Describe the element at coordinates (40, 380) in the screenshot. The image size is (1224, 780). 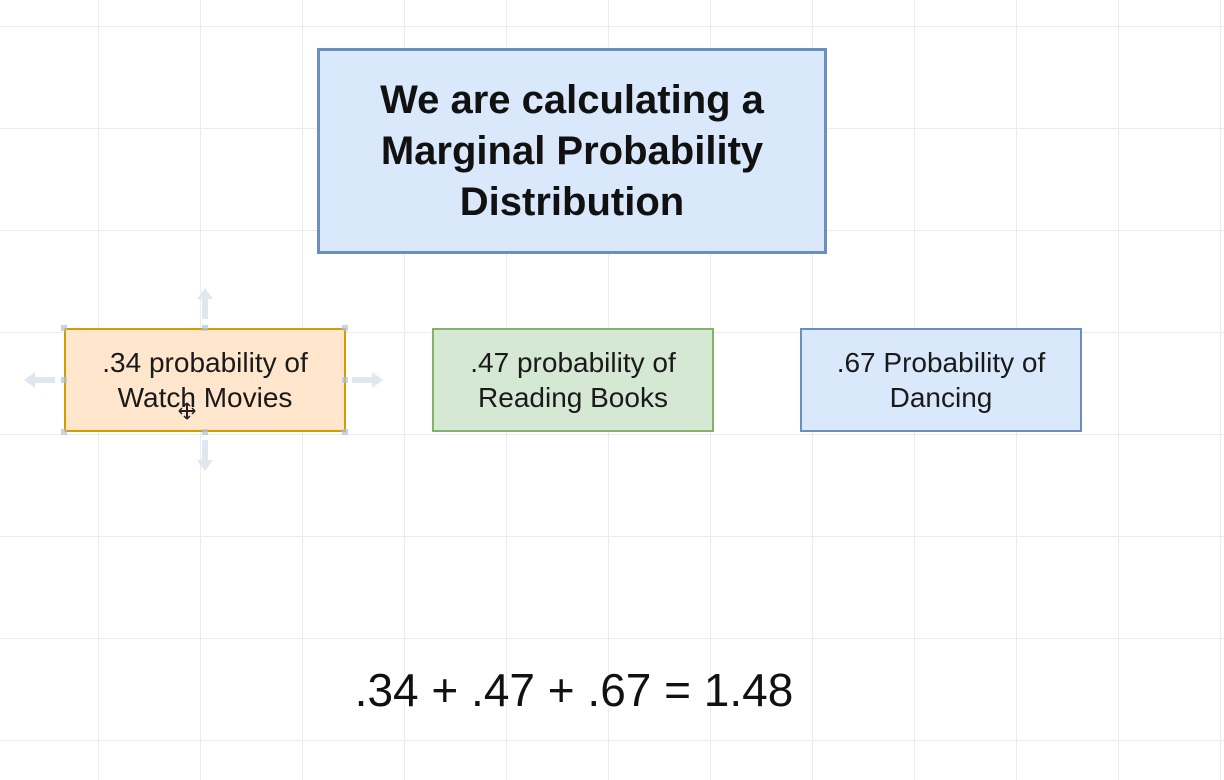
I see `connect-arrow-left-icon` at that location.